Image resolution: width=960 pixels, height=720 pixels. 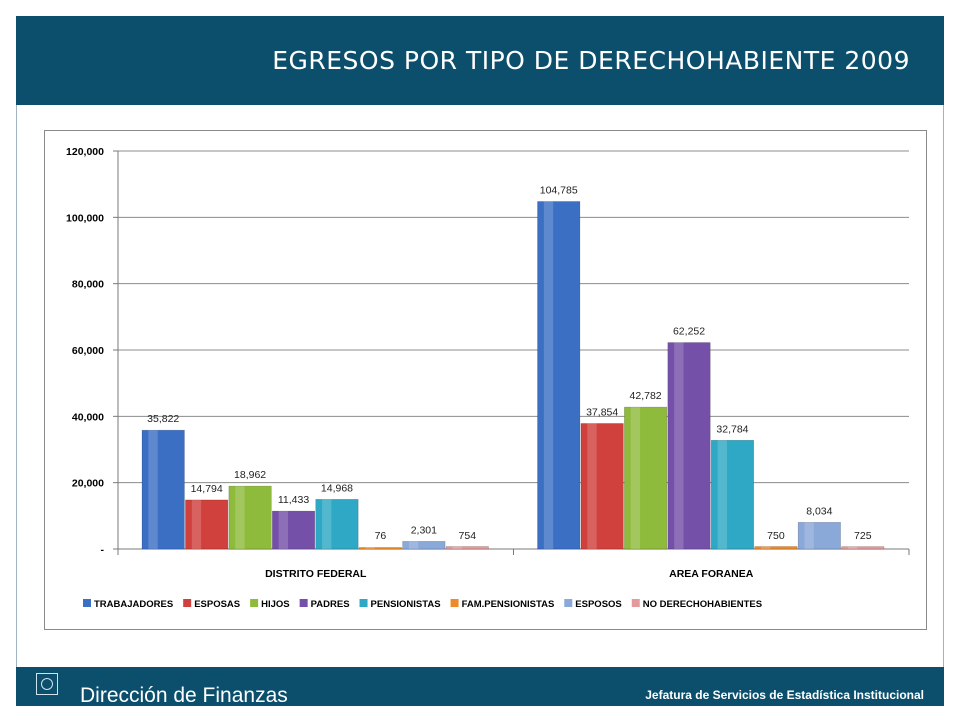 I want to click on title-band: EGRESOS POR TIPO DE DERECHOHABIENTE 2009, so click(x=480, y=60).